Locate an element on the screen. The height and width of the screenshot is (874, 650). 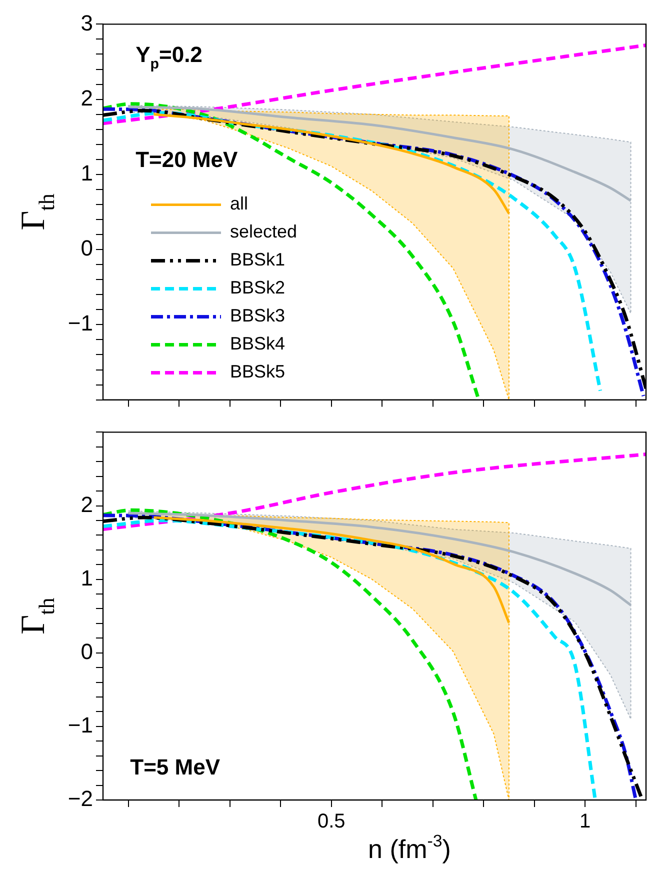
legend-label: BBSk1 is located at coordinates (258, 260).